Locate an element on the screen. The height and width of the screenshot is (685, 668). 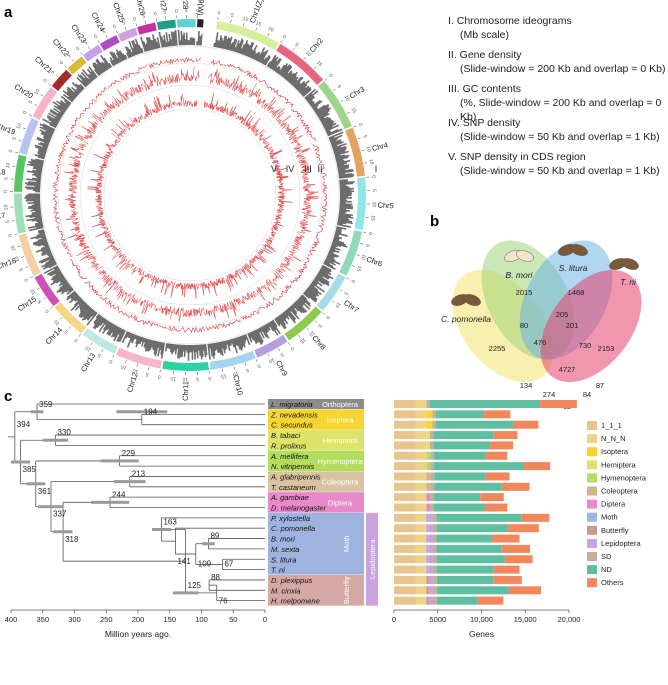
taxon-label: C. pomonella is located at coordinates (293, 528).